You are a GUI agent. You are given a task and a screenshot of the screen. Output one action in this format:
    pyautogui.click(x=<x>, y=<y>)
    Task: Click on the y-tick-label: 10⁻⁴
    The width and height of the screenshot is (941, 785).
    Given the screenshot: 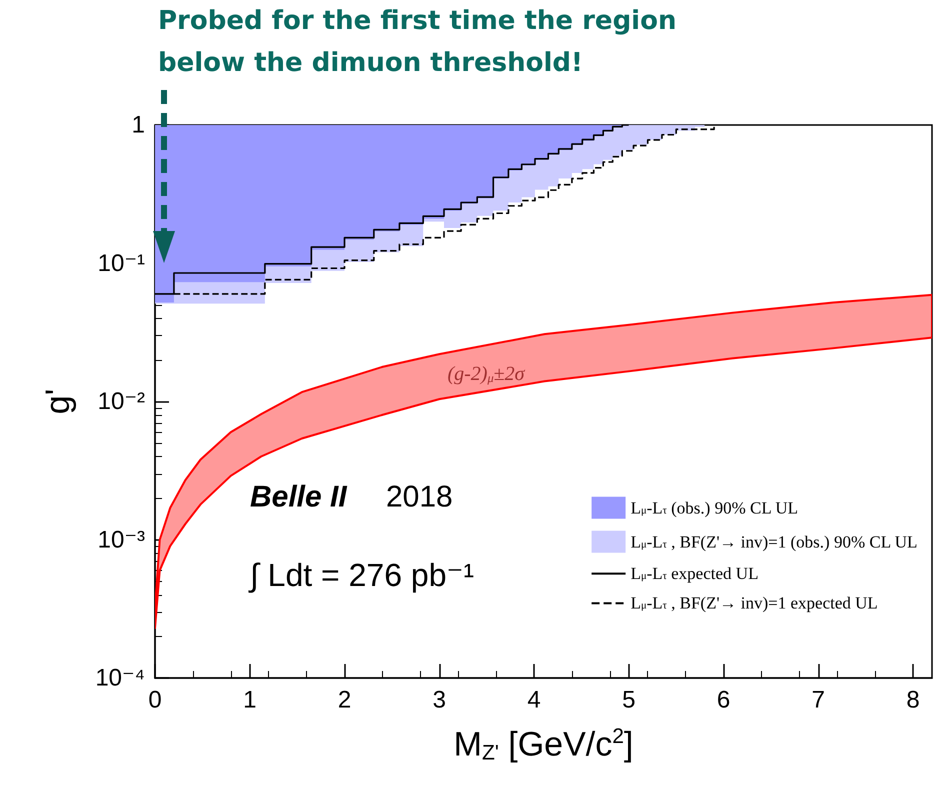 What is the action you would take?
    pyautogui.click(x=120, y=678)
    